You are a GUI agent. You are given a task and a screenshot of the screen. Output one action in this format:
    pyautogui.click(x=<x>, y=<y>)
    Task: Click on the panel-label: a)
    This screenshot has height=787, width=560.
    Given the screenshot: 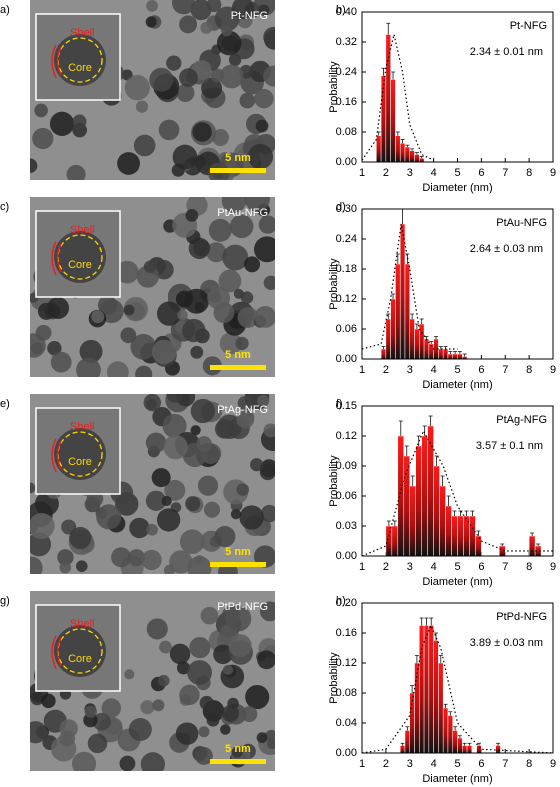 What is the action you would take?
    pyautogui.click(x=5, y=10)
    